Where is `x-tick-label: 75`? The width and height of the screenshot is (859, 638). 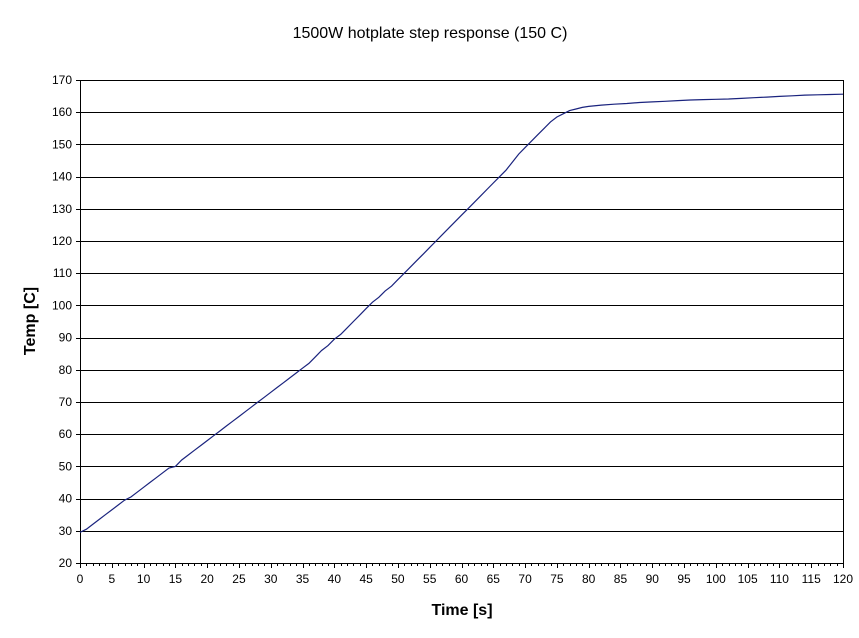 x-tick-label: 75 is located at coordinates (557, 579).